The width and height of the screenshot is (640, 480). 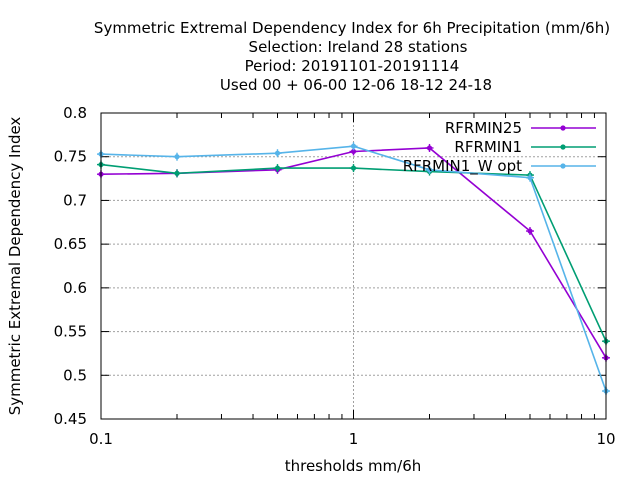 What do you see at coordinates (70, 157) in the screenshot?
I see `y-tick-label: 0.75` at bounding box center [70, 157].